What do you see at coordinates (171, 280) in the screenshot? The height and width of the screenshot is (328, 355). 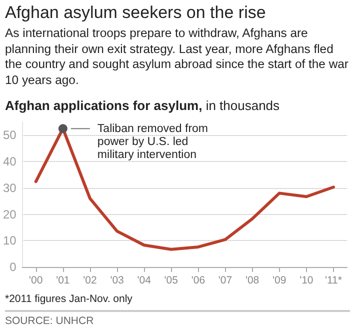 I see `x-tick-label: '05` at bounding box center [171, 280].